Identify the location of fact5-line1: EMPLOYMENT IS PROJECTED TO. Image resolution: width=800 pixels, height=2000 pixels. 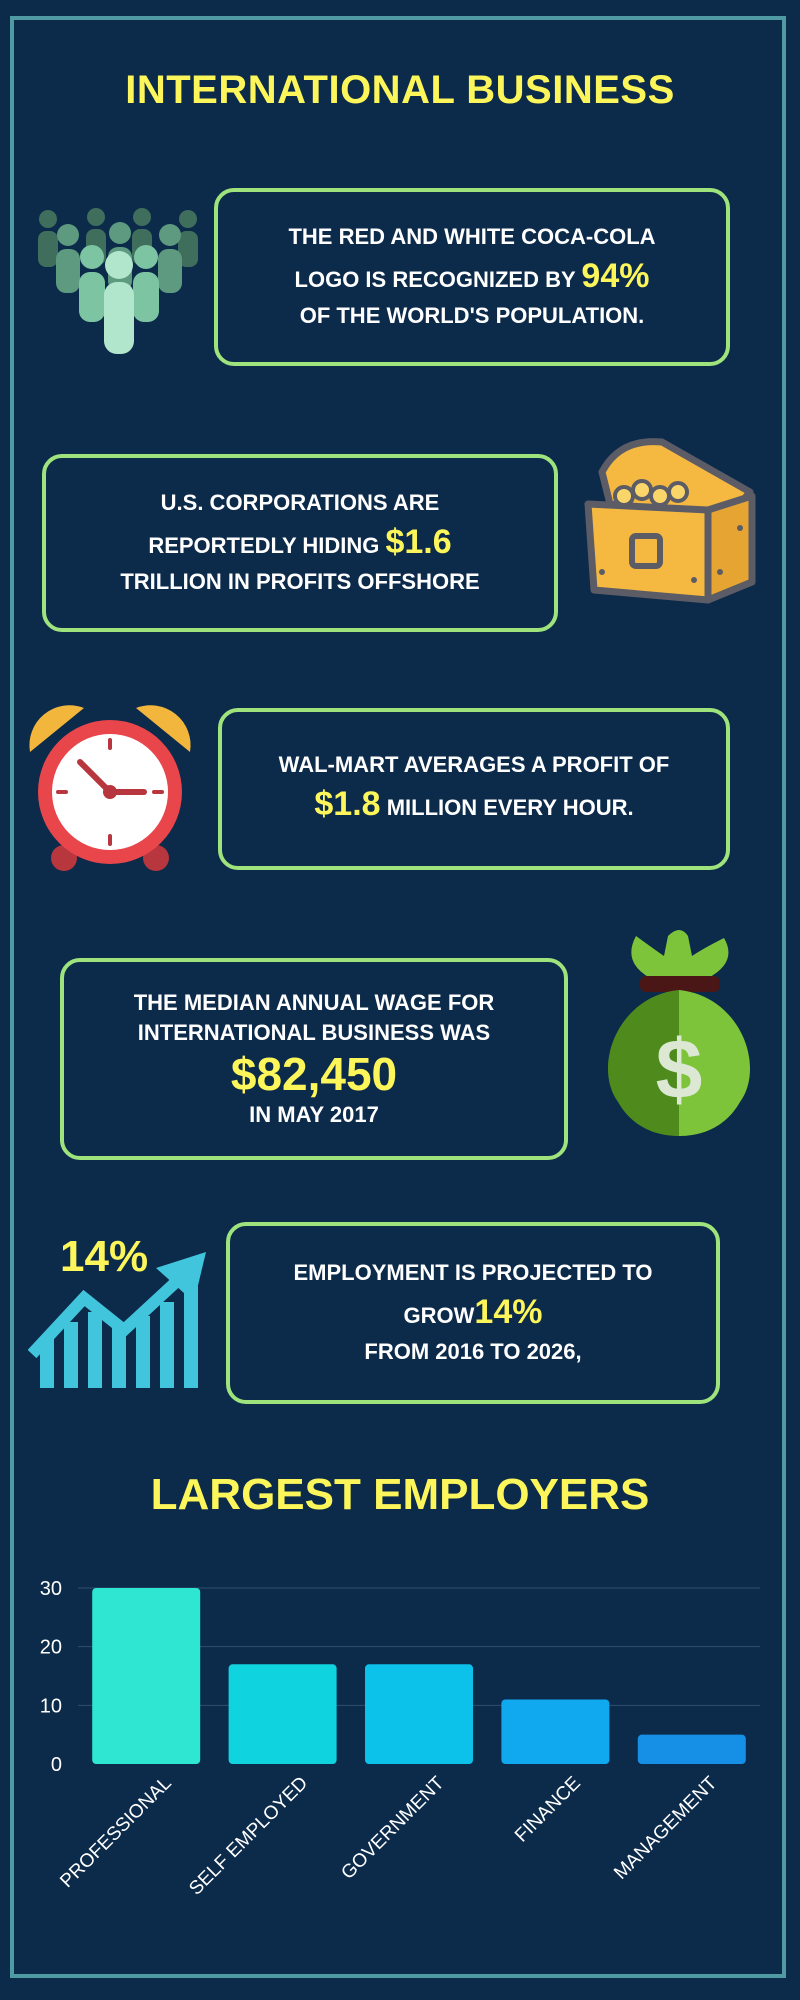
(473, 1273).